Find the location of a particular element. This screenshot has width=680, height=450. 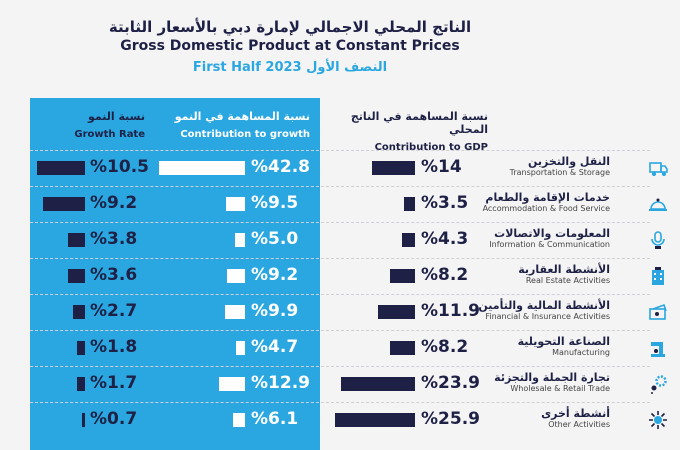

header-growth-en: Growth Rate is located at coordinates (109, 134).